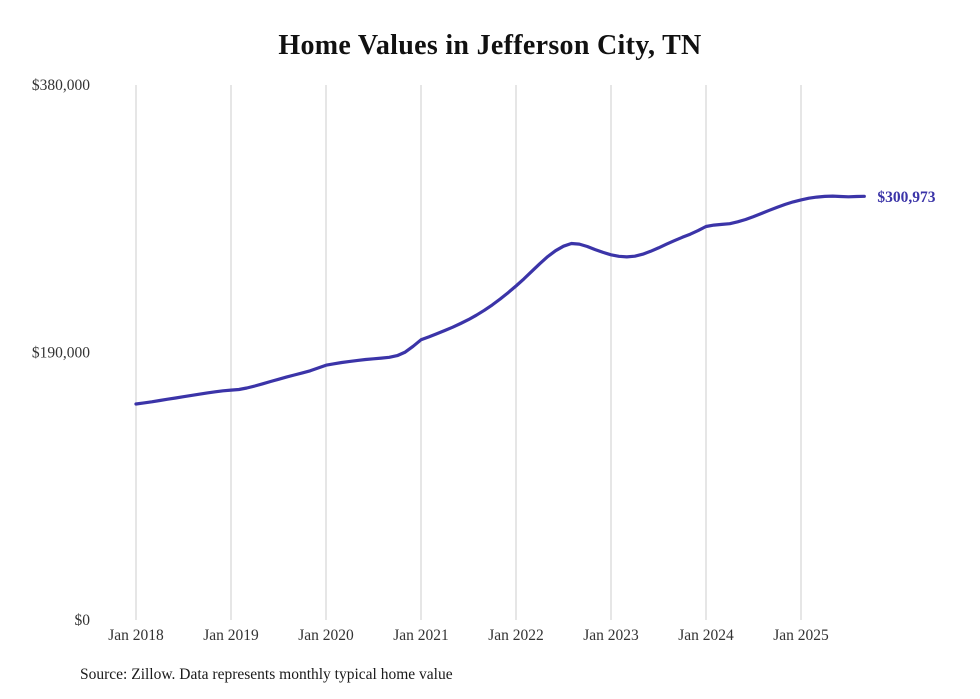  Describe the element at coordinates (516, 635) in the screenshot. I see `x-tick-jan-2022: Jan 2022` at that location.